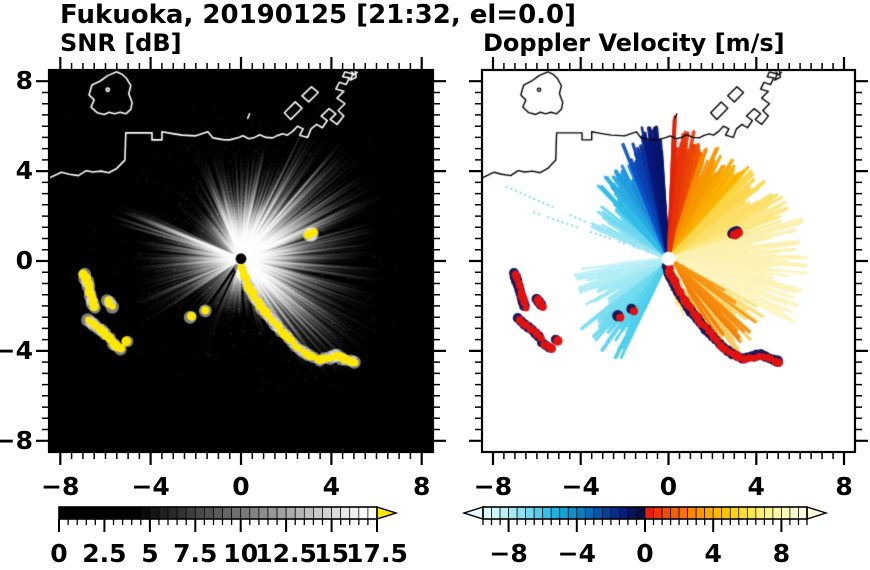  I want to click on colorbar-tick-label: 5, so click(149, 553).